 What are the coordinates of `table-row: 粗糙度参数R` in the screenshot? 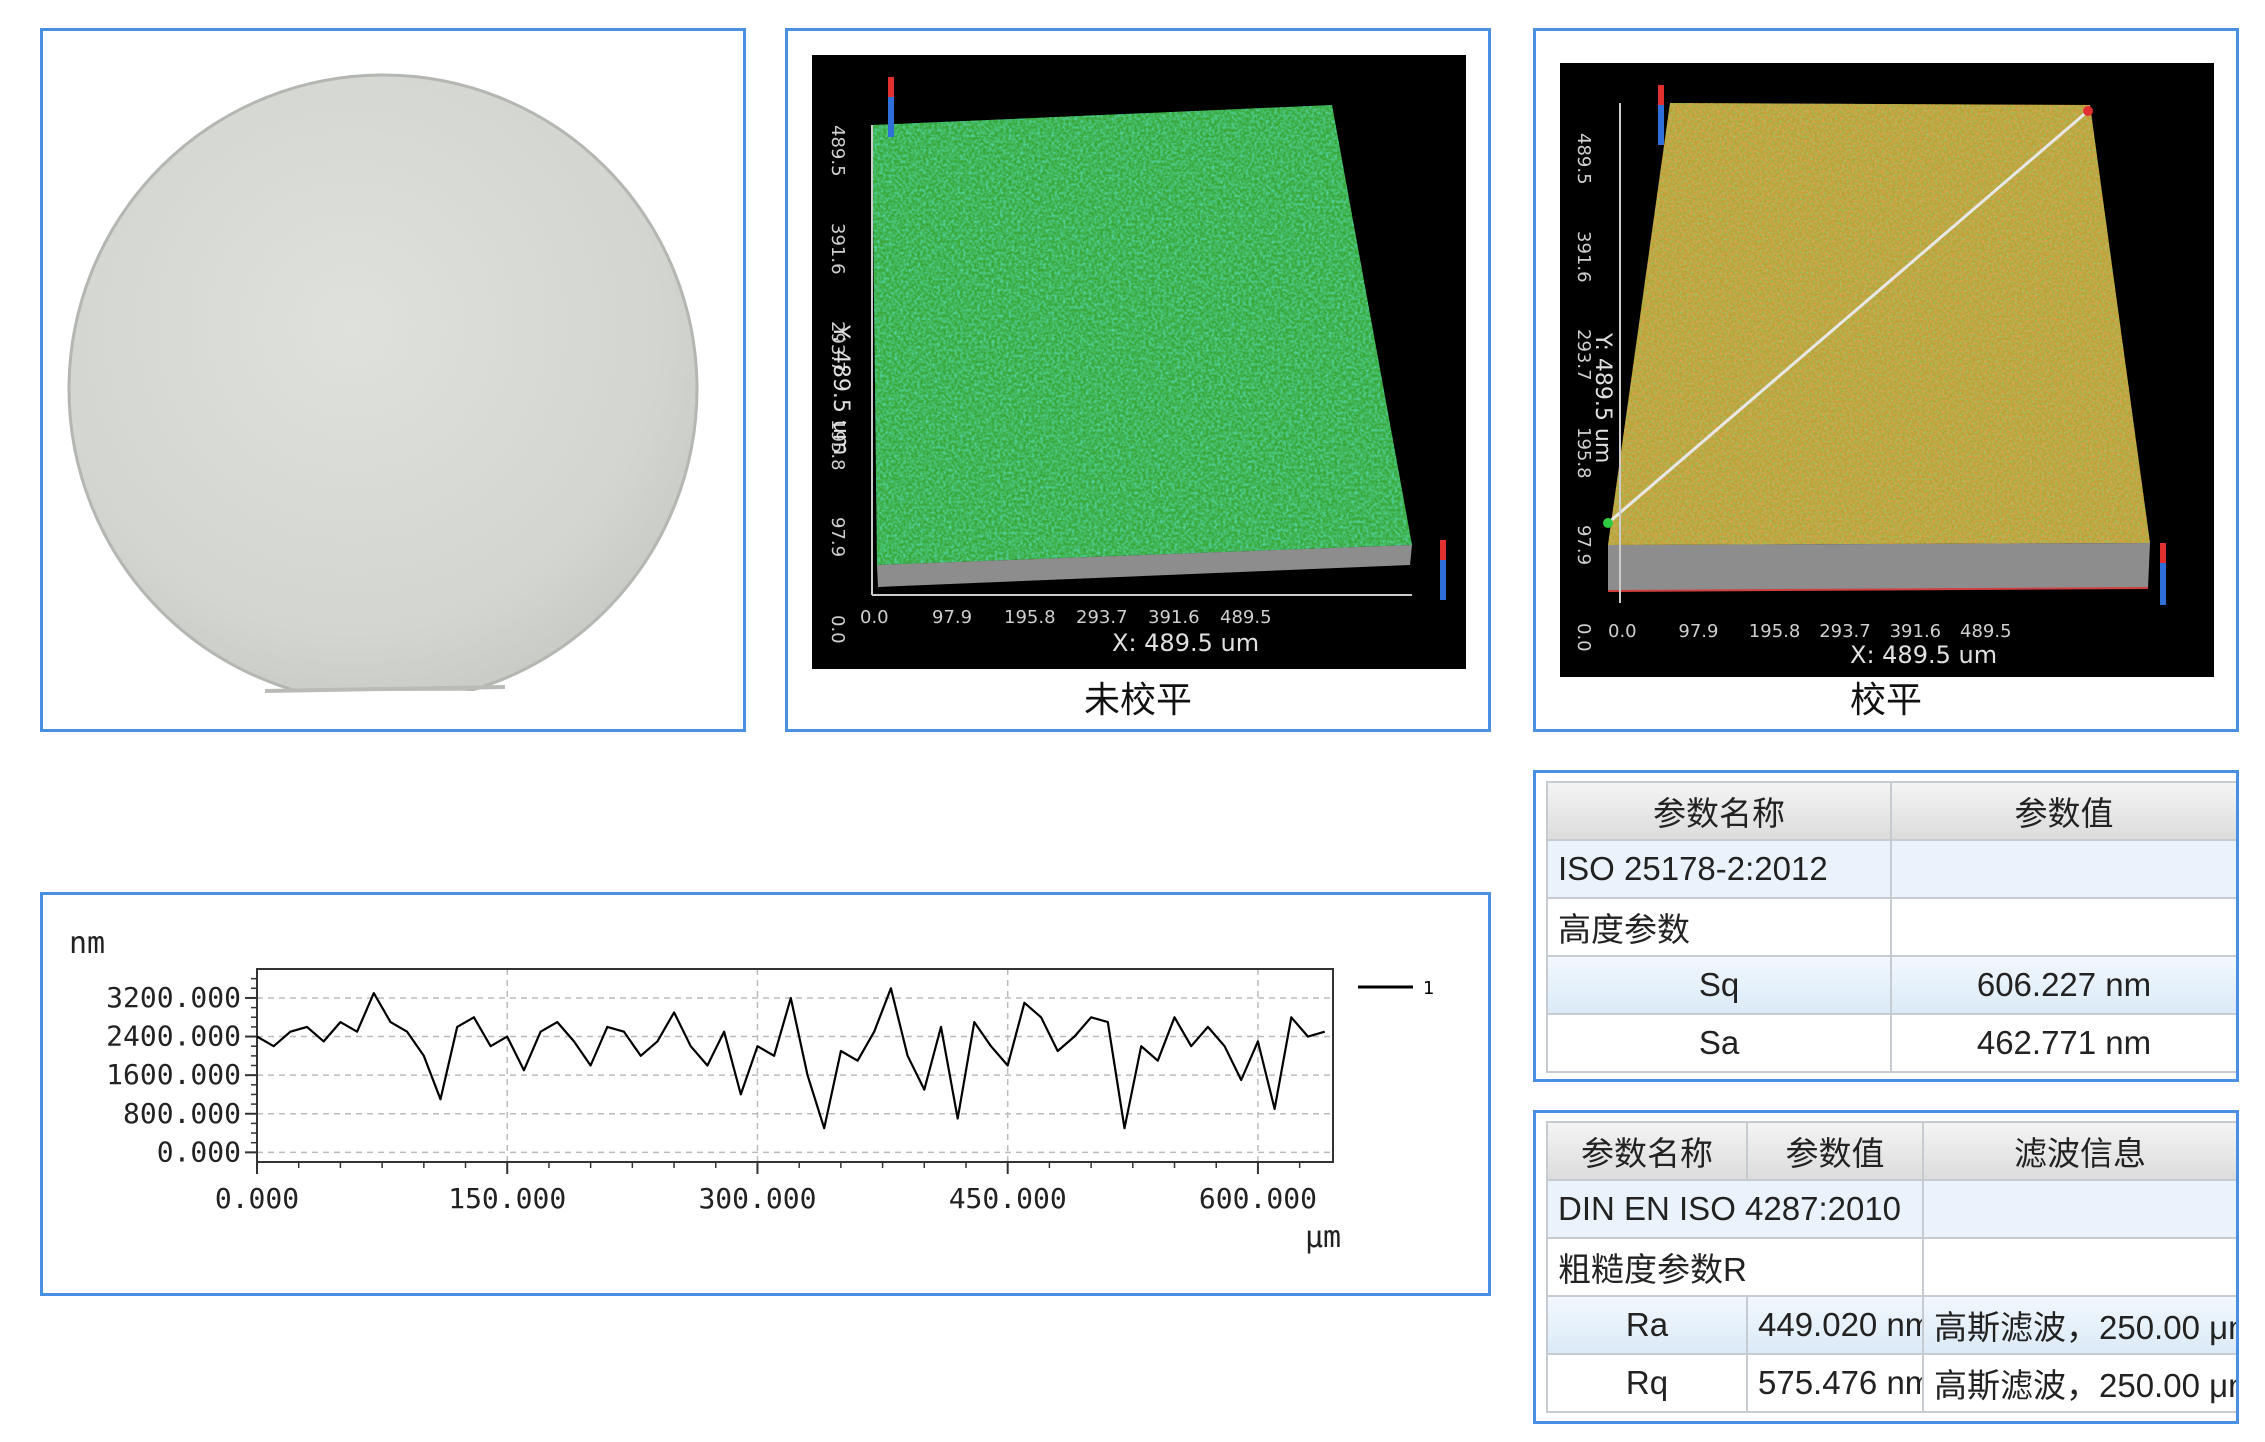 It's located at (1891, 1267).